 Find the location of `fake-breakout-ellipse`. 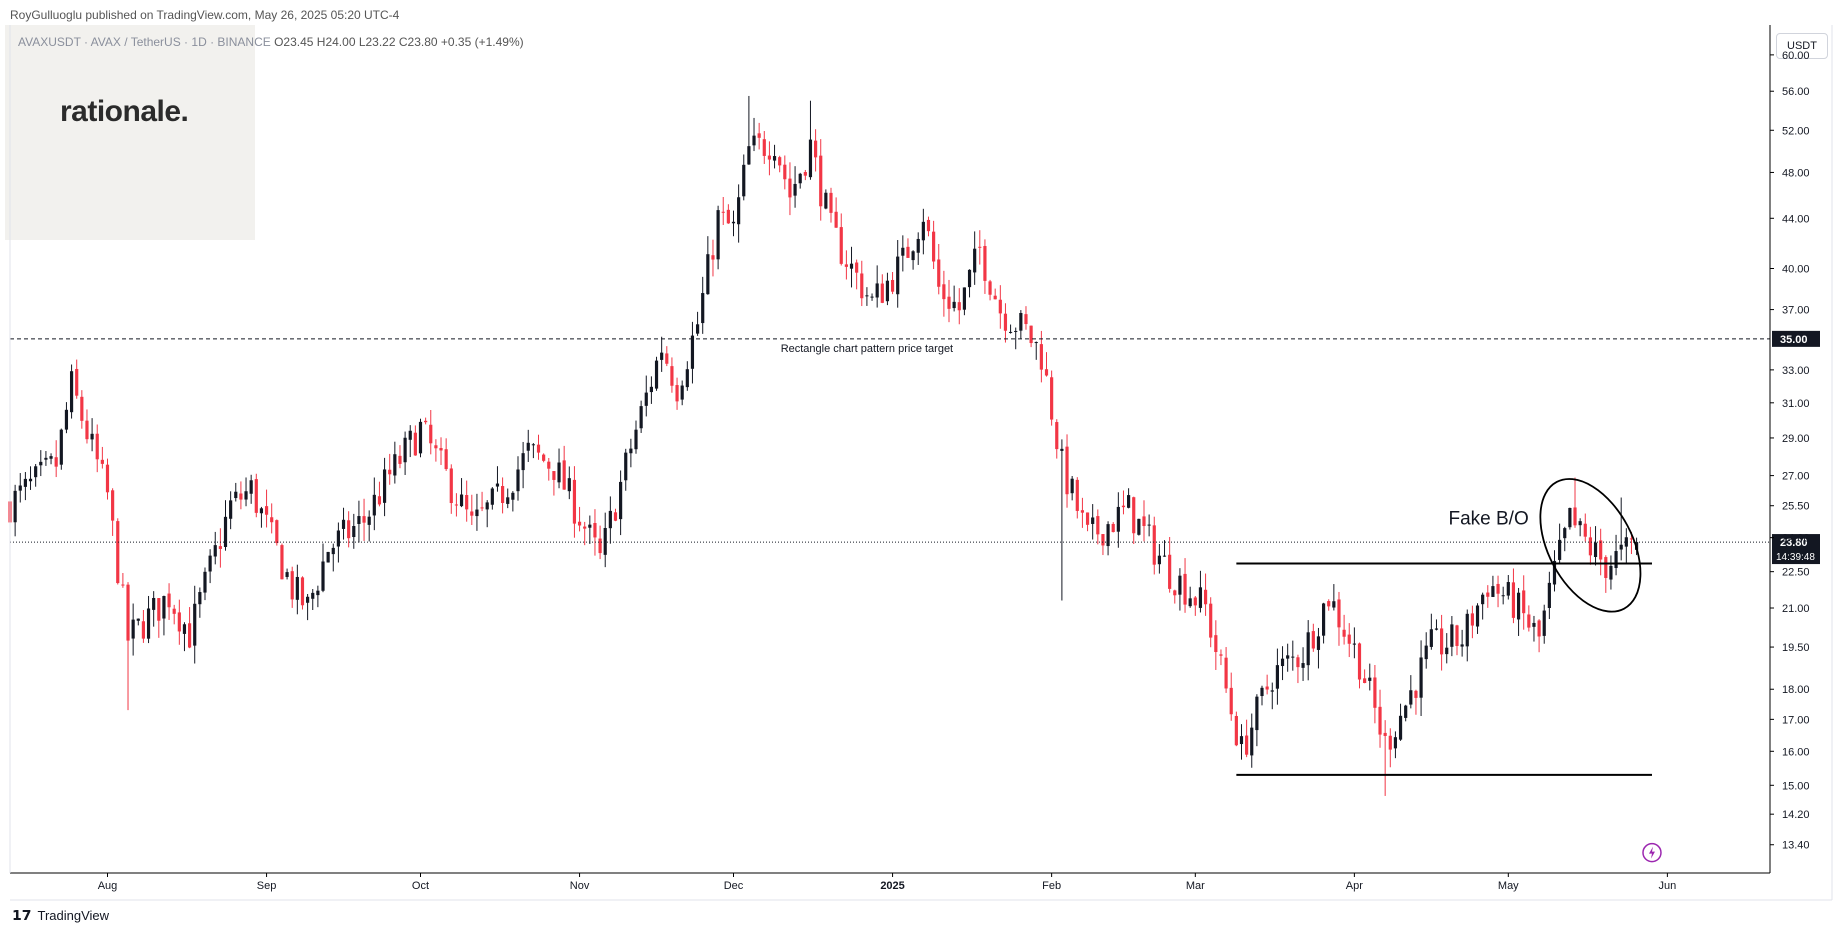

fake-breakout-ellipse is located at coordinates (1590, 545).